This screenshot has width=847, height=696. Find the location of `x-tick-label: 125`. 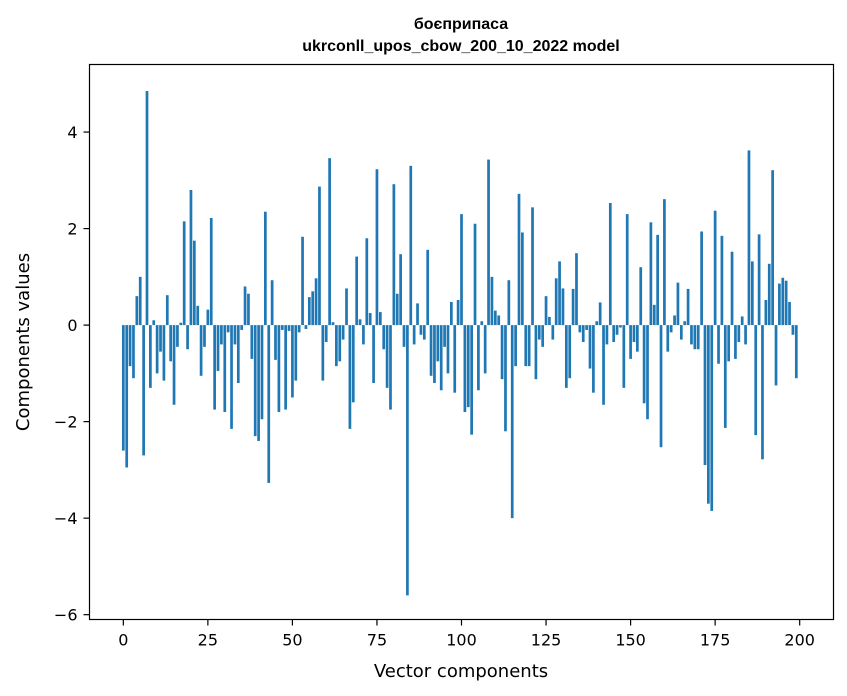

x-tick-label: 125 is located at coordinates (546, 640).